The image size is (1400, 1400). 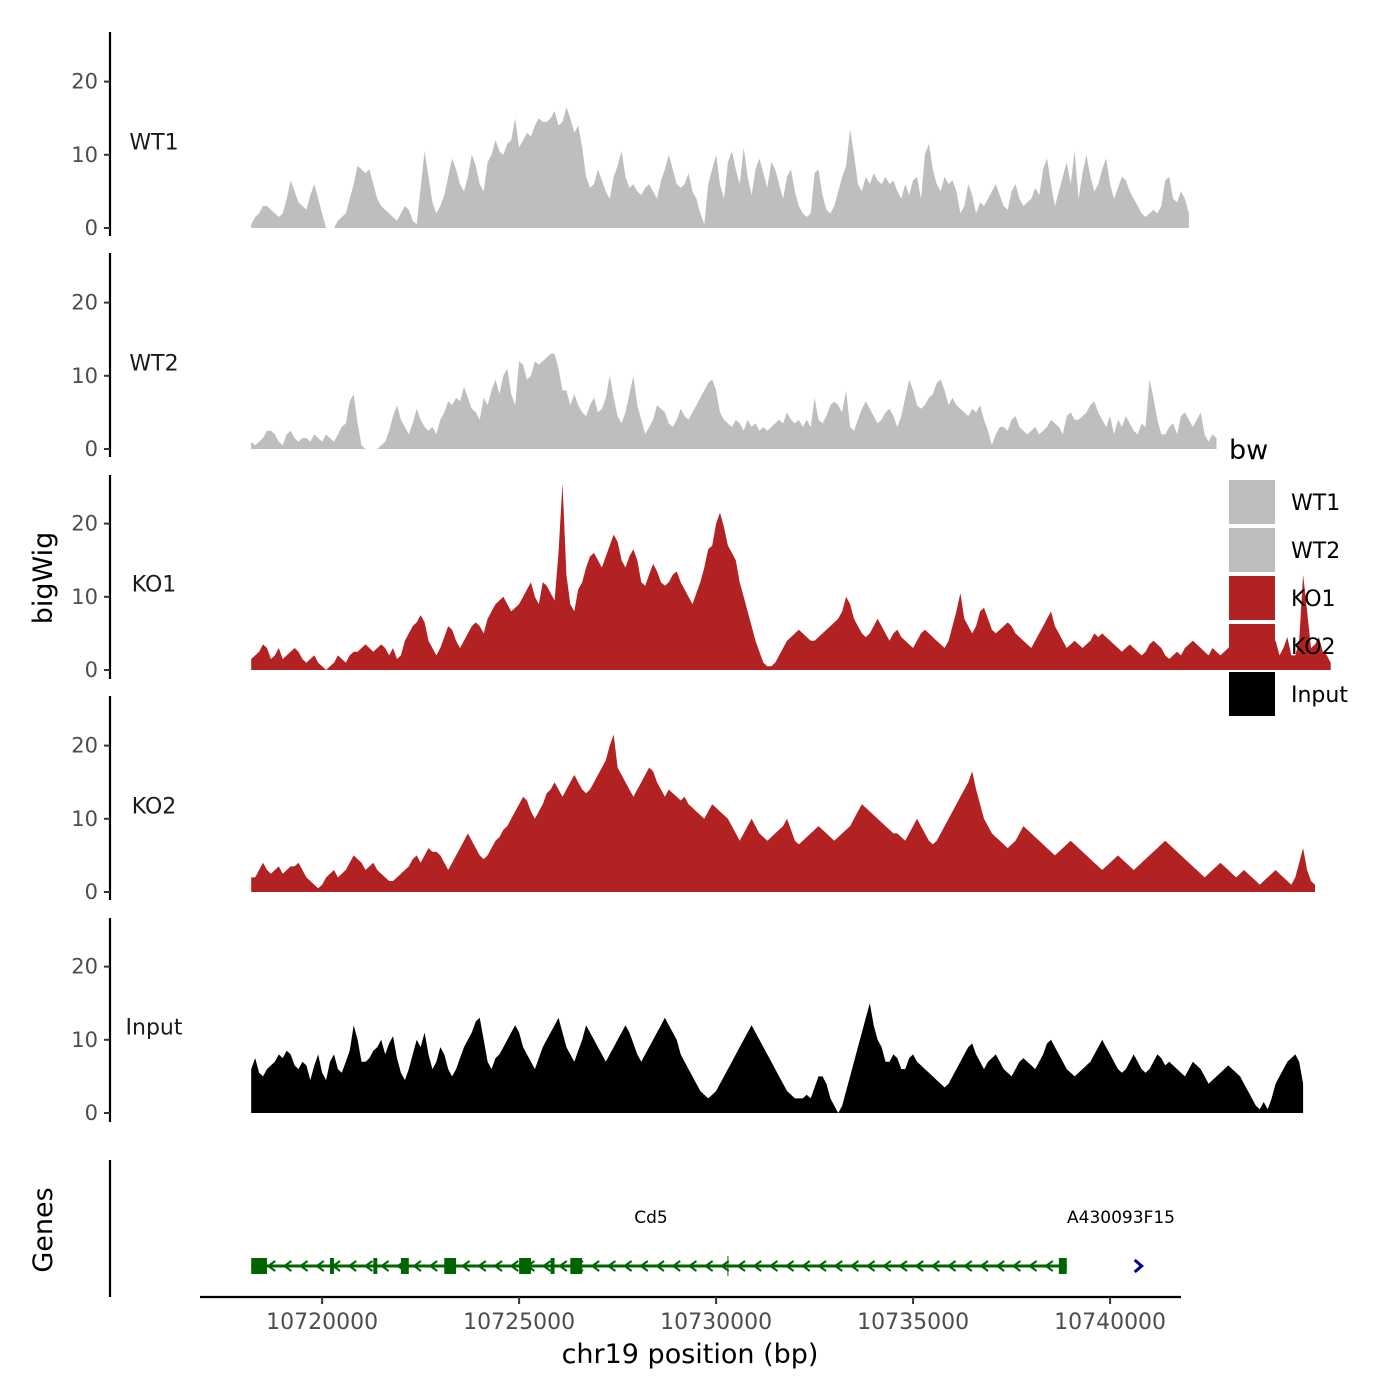 I want to click on x-tick-label: 10725000, so click(x=519, y=1322).